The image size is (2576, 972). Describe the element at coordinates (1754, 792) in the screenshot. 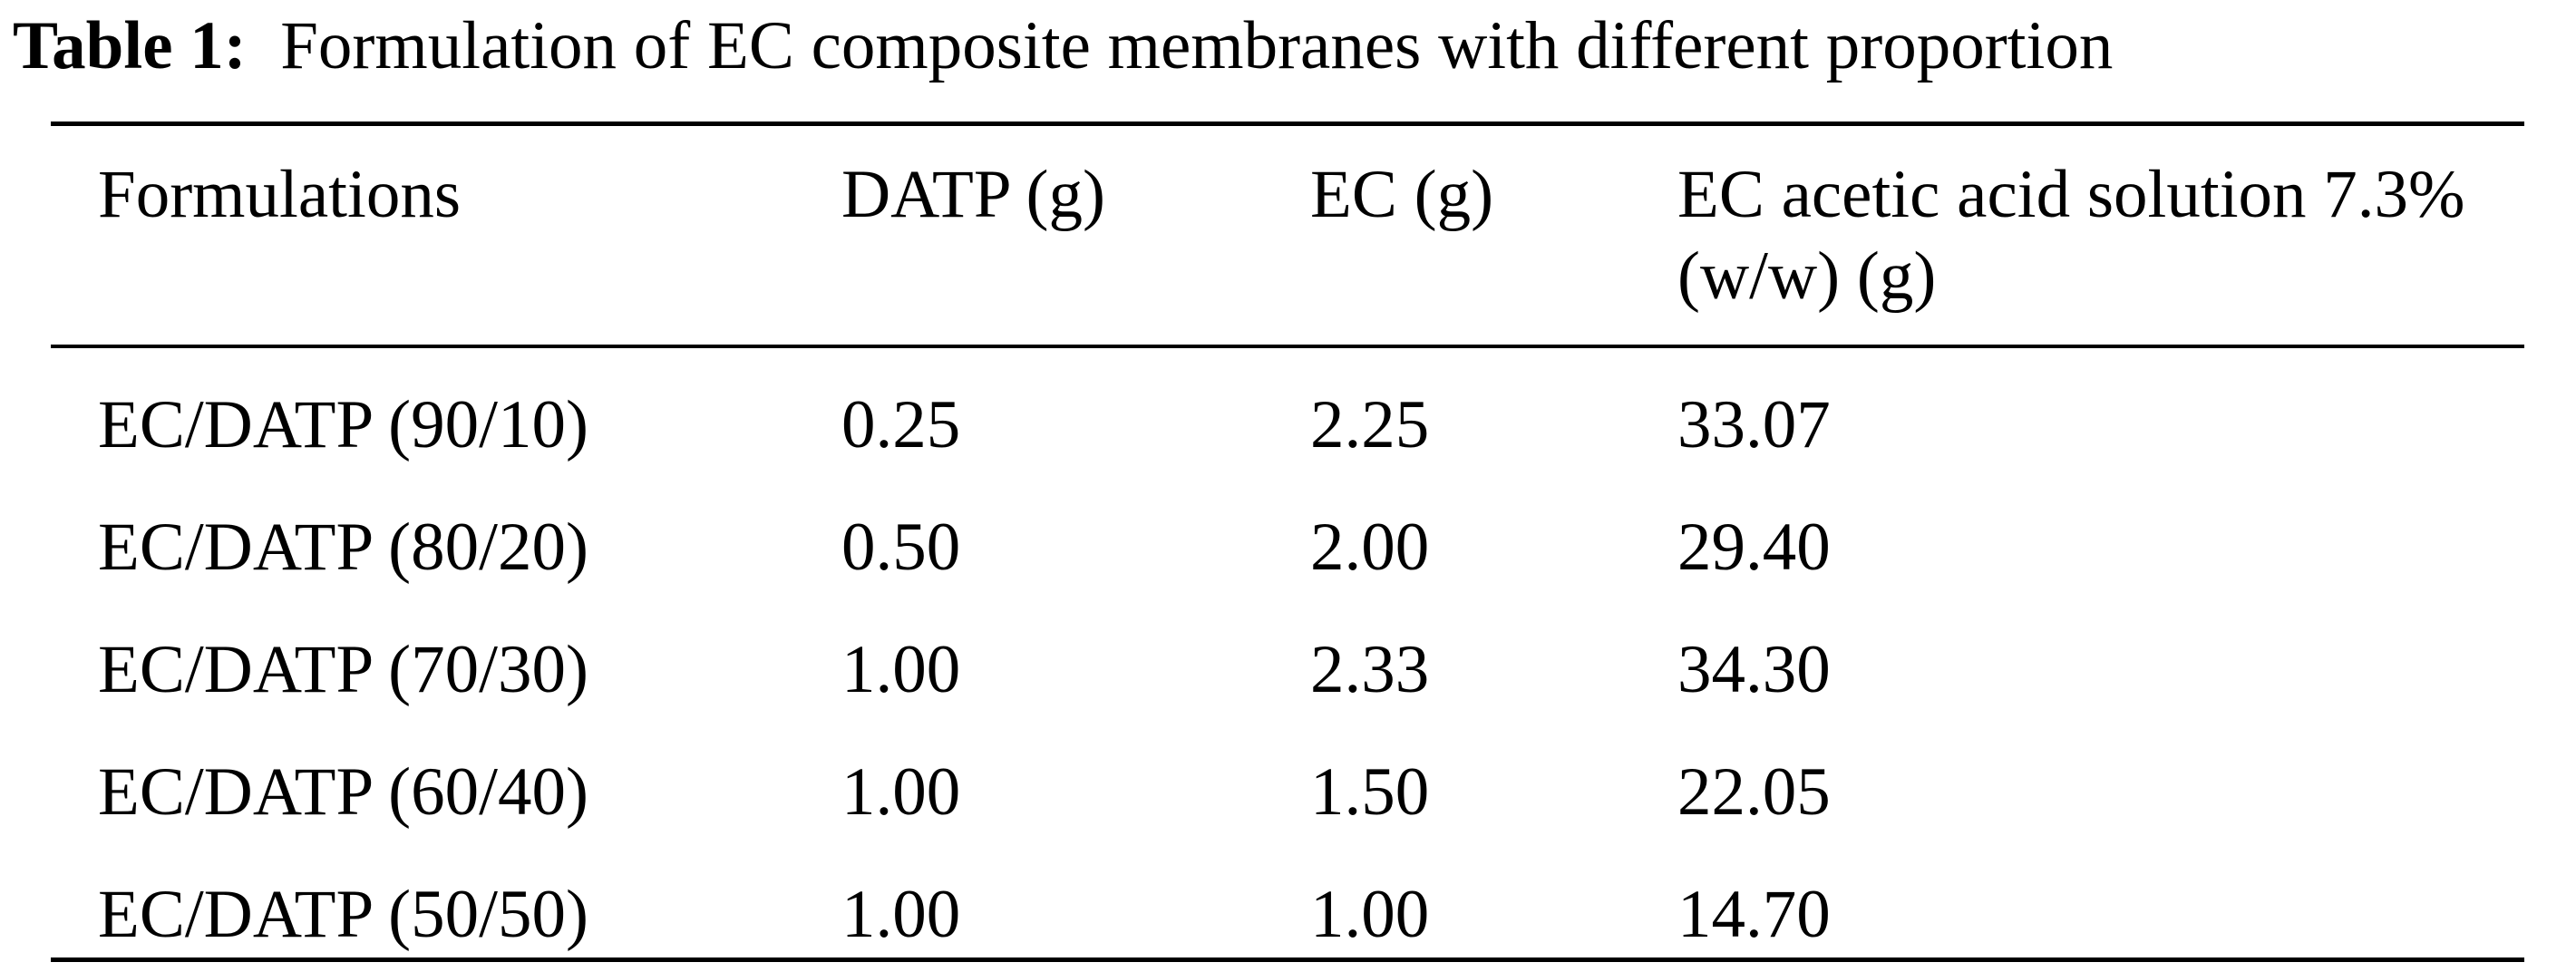

I see `row-solution-value: 22.05` at that location.